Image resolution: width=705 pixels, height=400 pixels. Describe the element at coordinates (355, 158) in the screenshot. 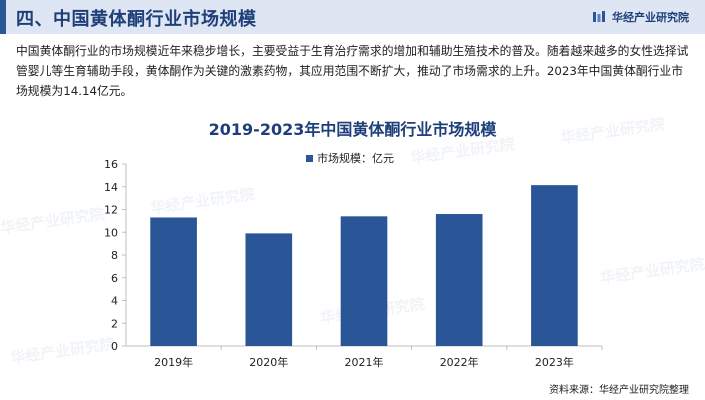

I see `legend-label: 市场规模：亿元` at that location.